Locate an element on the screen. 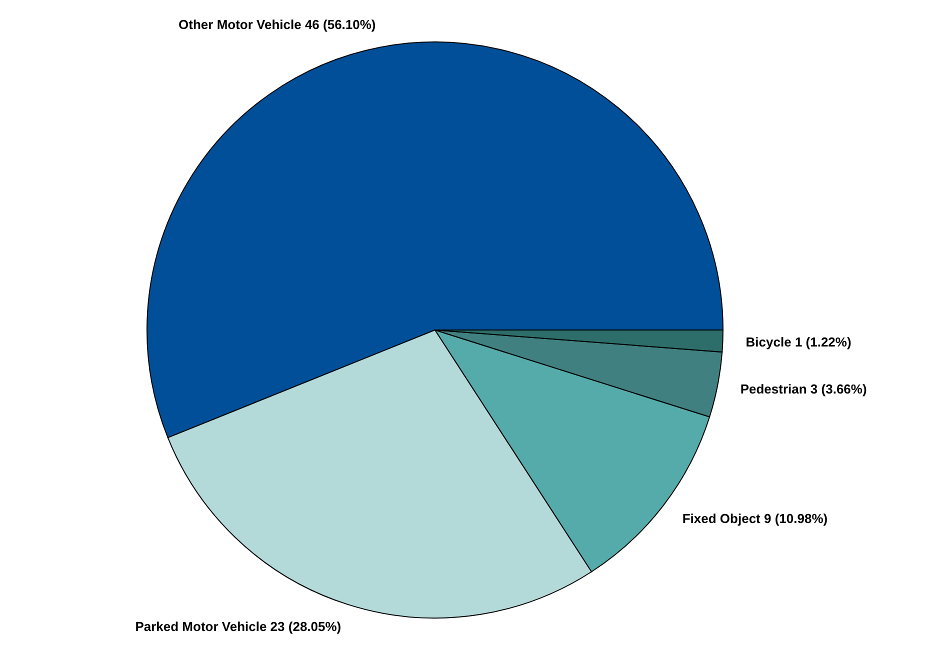 Image resolution: width=948 pixels, height=659 pixels. slice-label: Other Motor Vehicle 46 (56.10%) is located at coordinates (277, 24).